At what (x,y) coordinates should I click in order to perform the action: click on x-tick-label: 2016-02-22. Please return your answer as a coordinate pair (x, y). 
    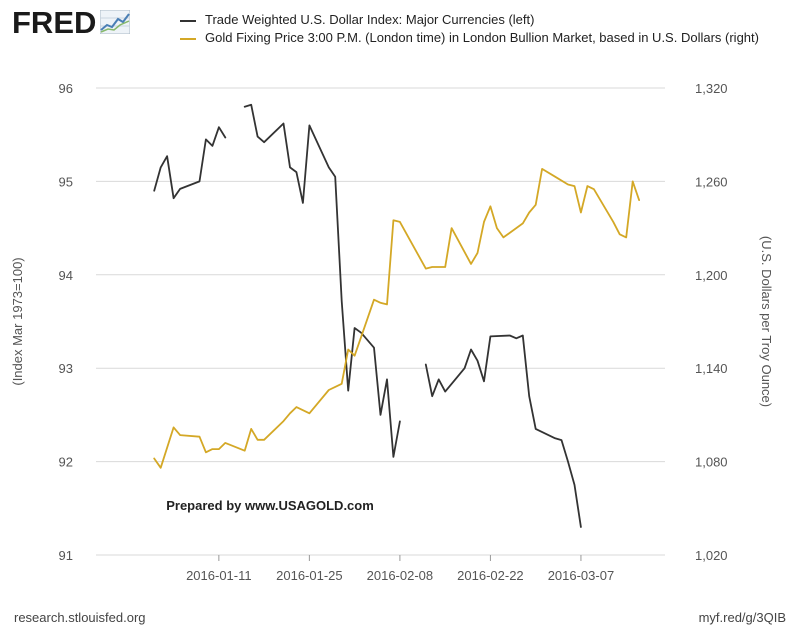
    Looking at the image, I should click on (490, 575).